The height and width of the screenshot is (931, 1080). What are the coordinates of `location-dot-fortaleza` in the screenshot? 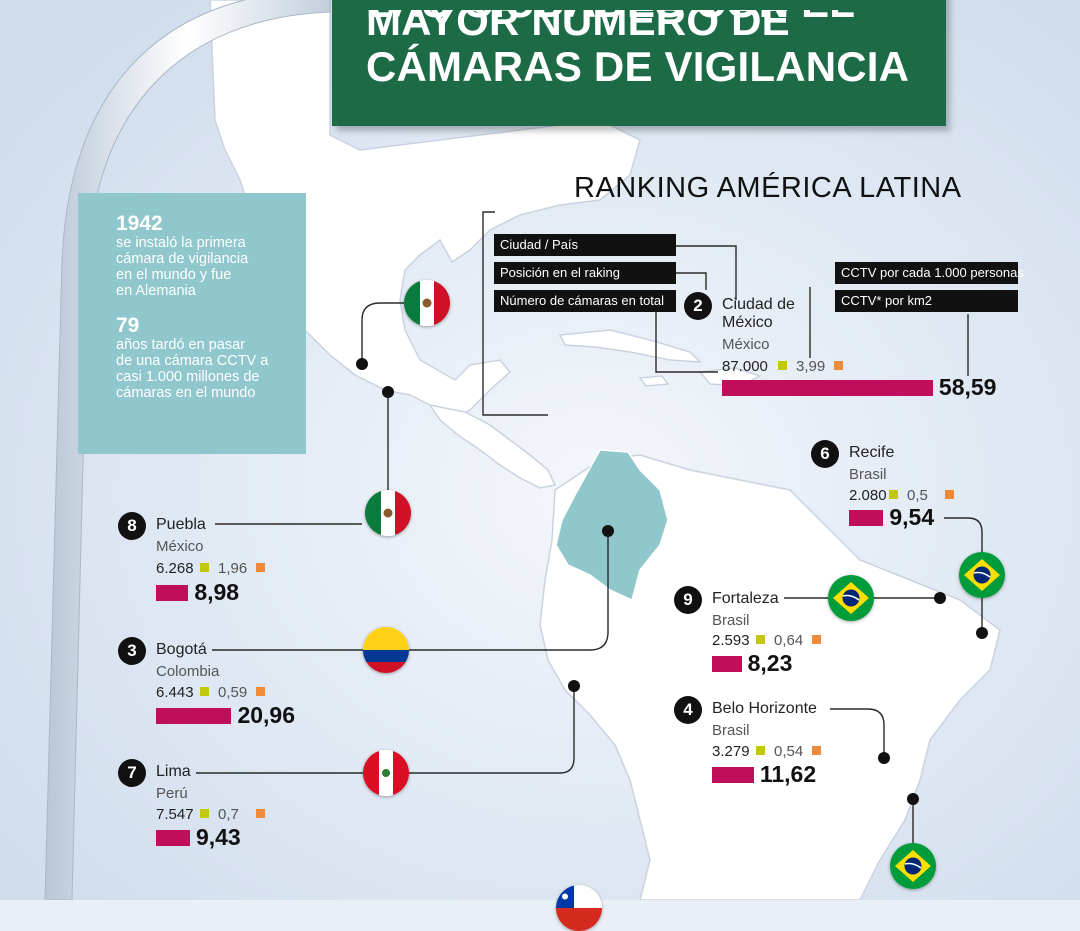 It's located at (940, 598).